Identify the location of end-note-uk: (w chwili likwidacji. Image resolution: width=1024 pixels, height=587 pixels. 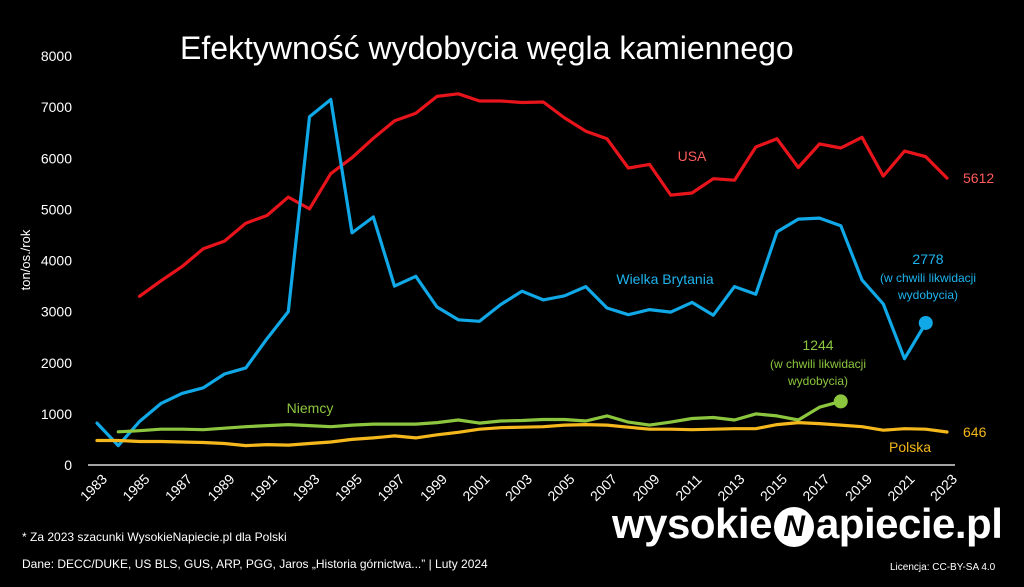
(928, 278).